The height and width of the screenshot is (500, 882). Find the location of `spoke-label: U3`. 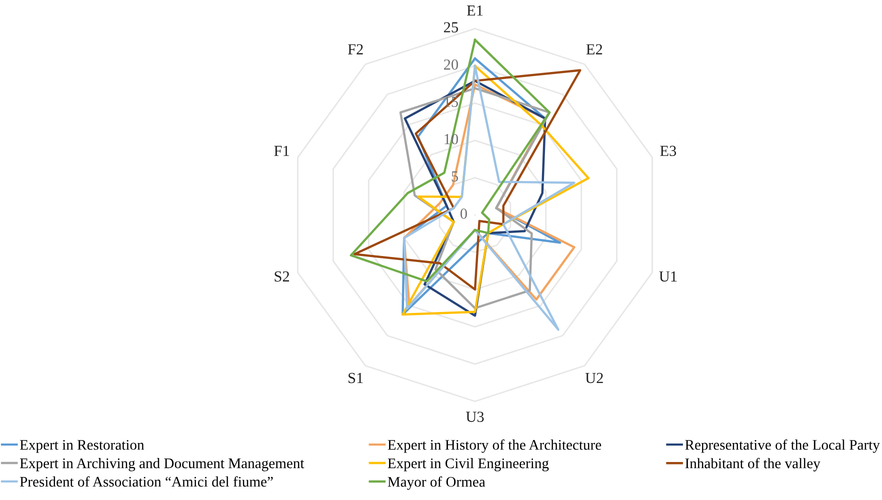

spoke-label: U3 is located at coordinates (475, 417).